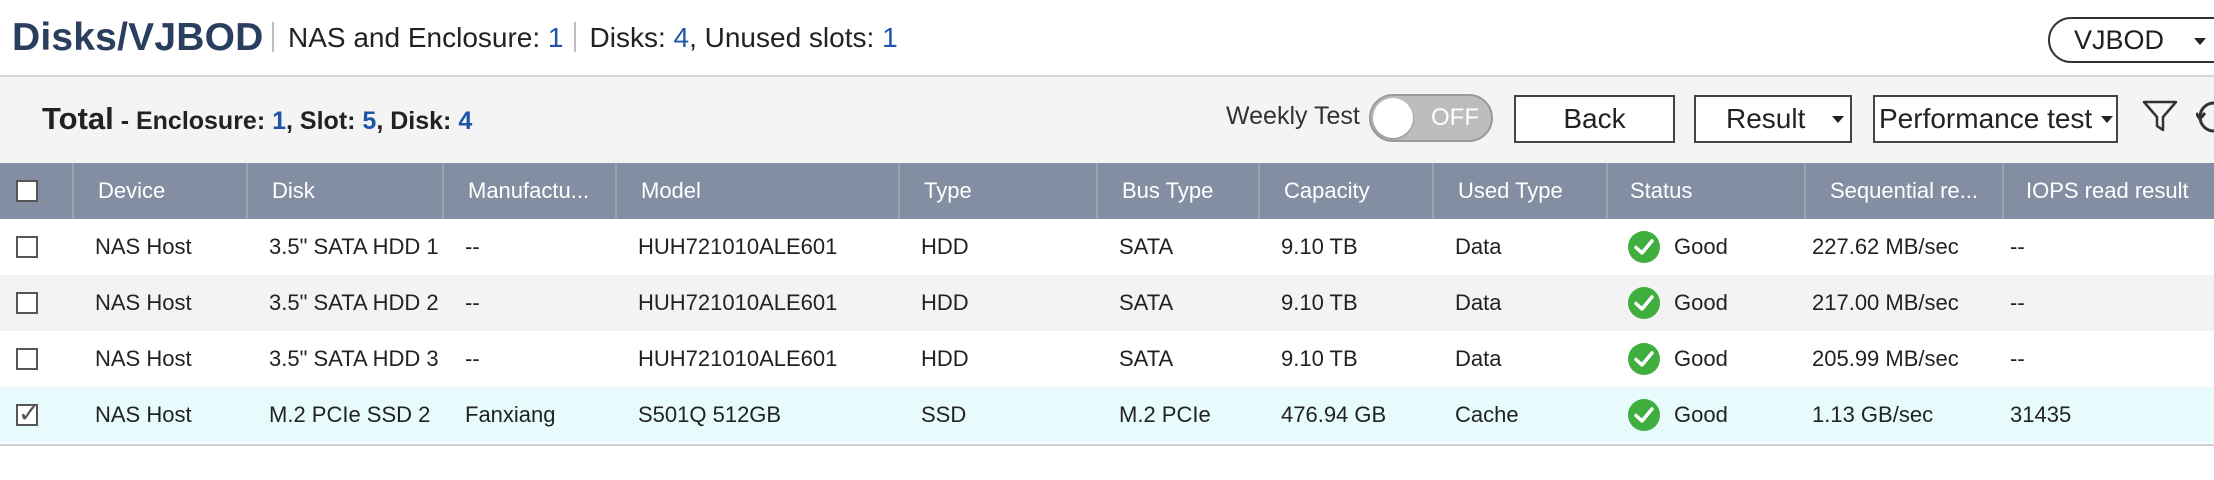 This screenshot has height=480, width=2214. What do you see at coordinates (1177, 191) in the screenshot?
I see `col-bus-type: Bus Type` at bounding box center [1177, 191].